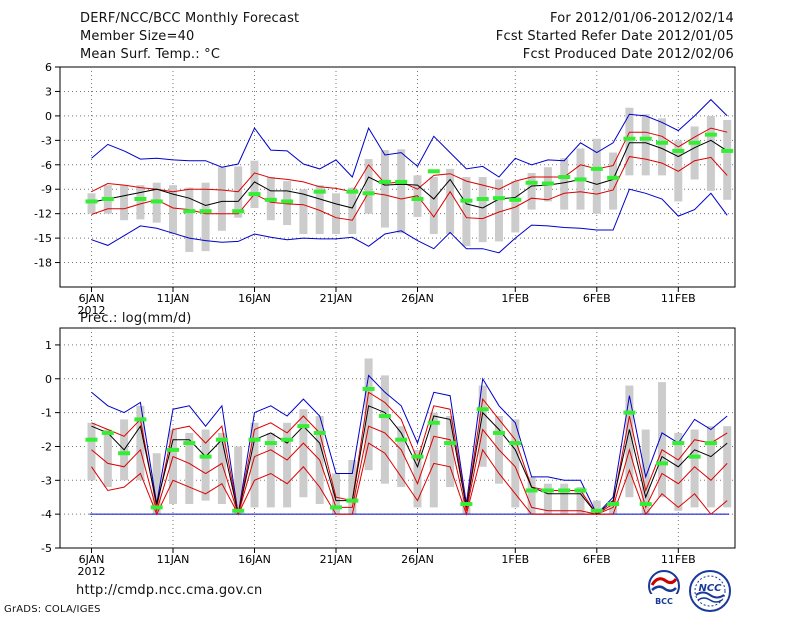 Image resolution: width=800 pixels, height=618 pixels. I want to click on precipitation-xtick-label: 21JAN, so click(336, 559).